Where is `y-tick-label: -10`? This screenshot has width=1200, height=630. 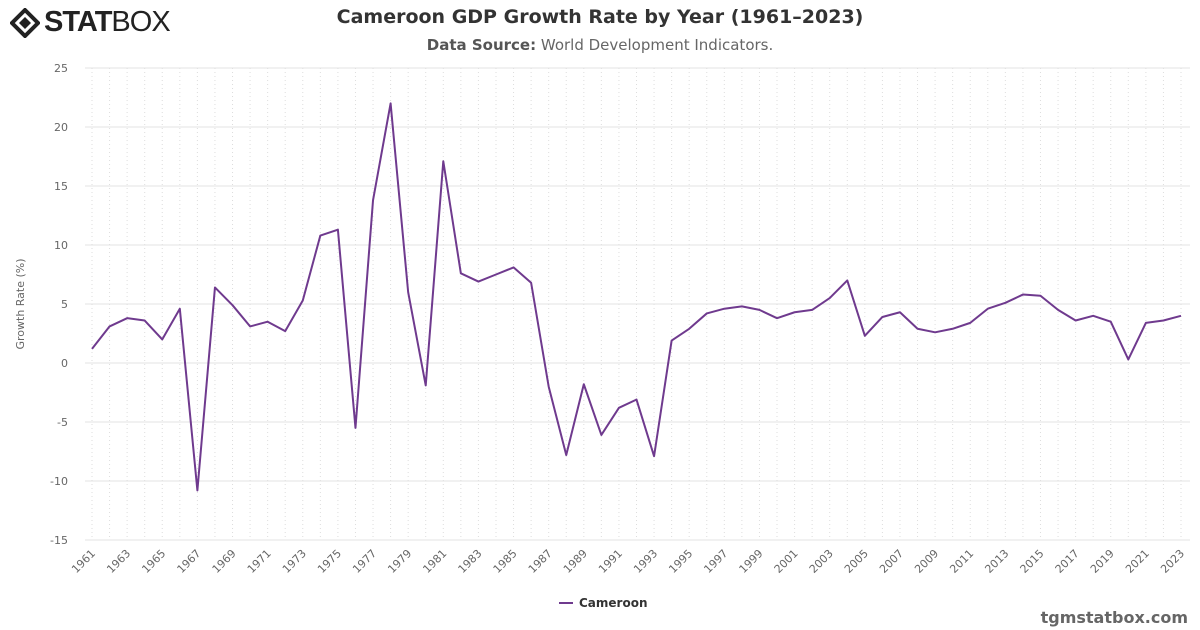 y-tick-label: -10 is located at coordinates (59, 481).